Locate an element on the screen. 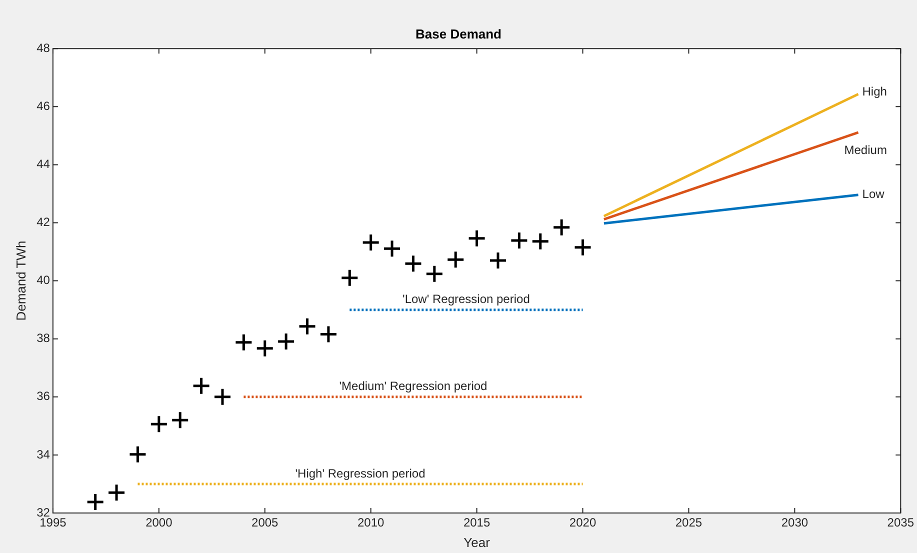 This screenshot has height=553, width=917. x-tick-label: 2025 is located at coordinates (688, 523).